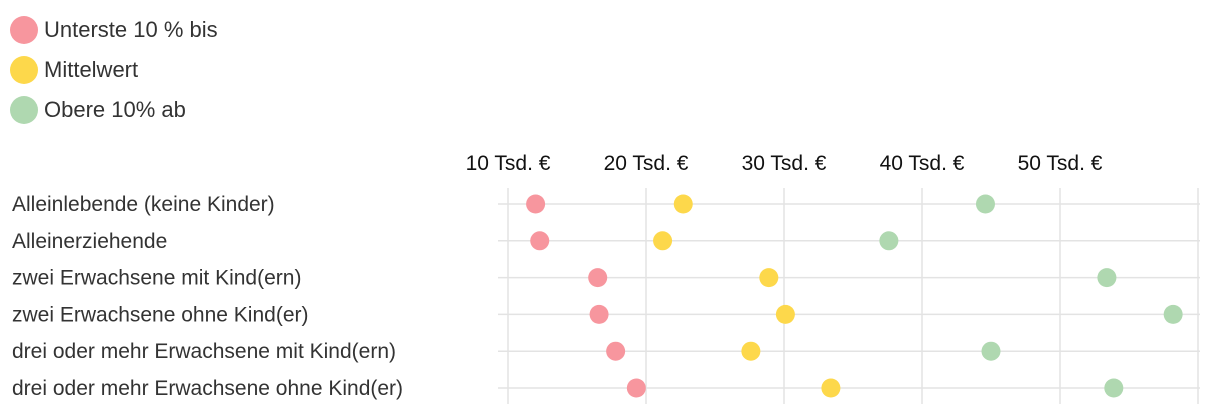 Image resolution: width=1220 pixels, height=412 pixels. Describe the element at coordinates (784, 163) in the screenshot. I see `x-tick-label: 30 Tsd. €` at that location.